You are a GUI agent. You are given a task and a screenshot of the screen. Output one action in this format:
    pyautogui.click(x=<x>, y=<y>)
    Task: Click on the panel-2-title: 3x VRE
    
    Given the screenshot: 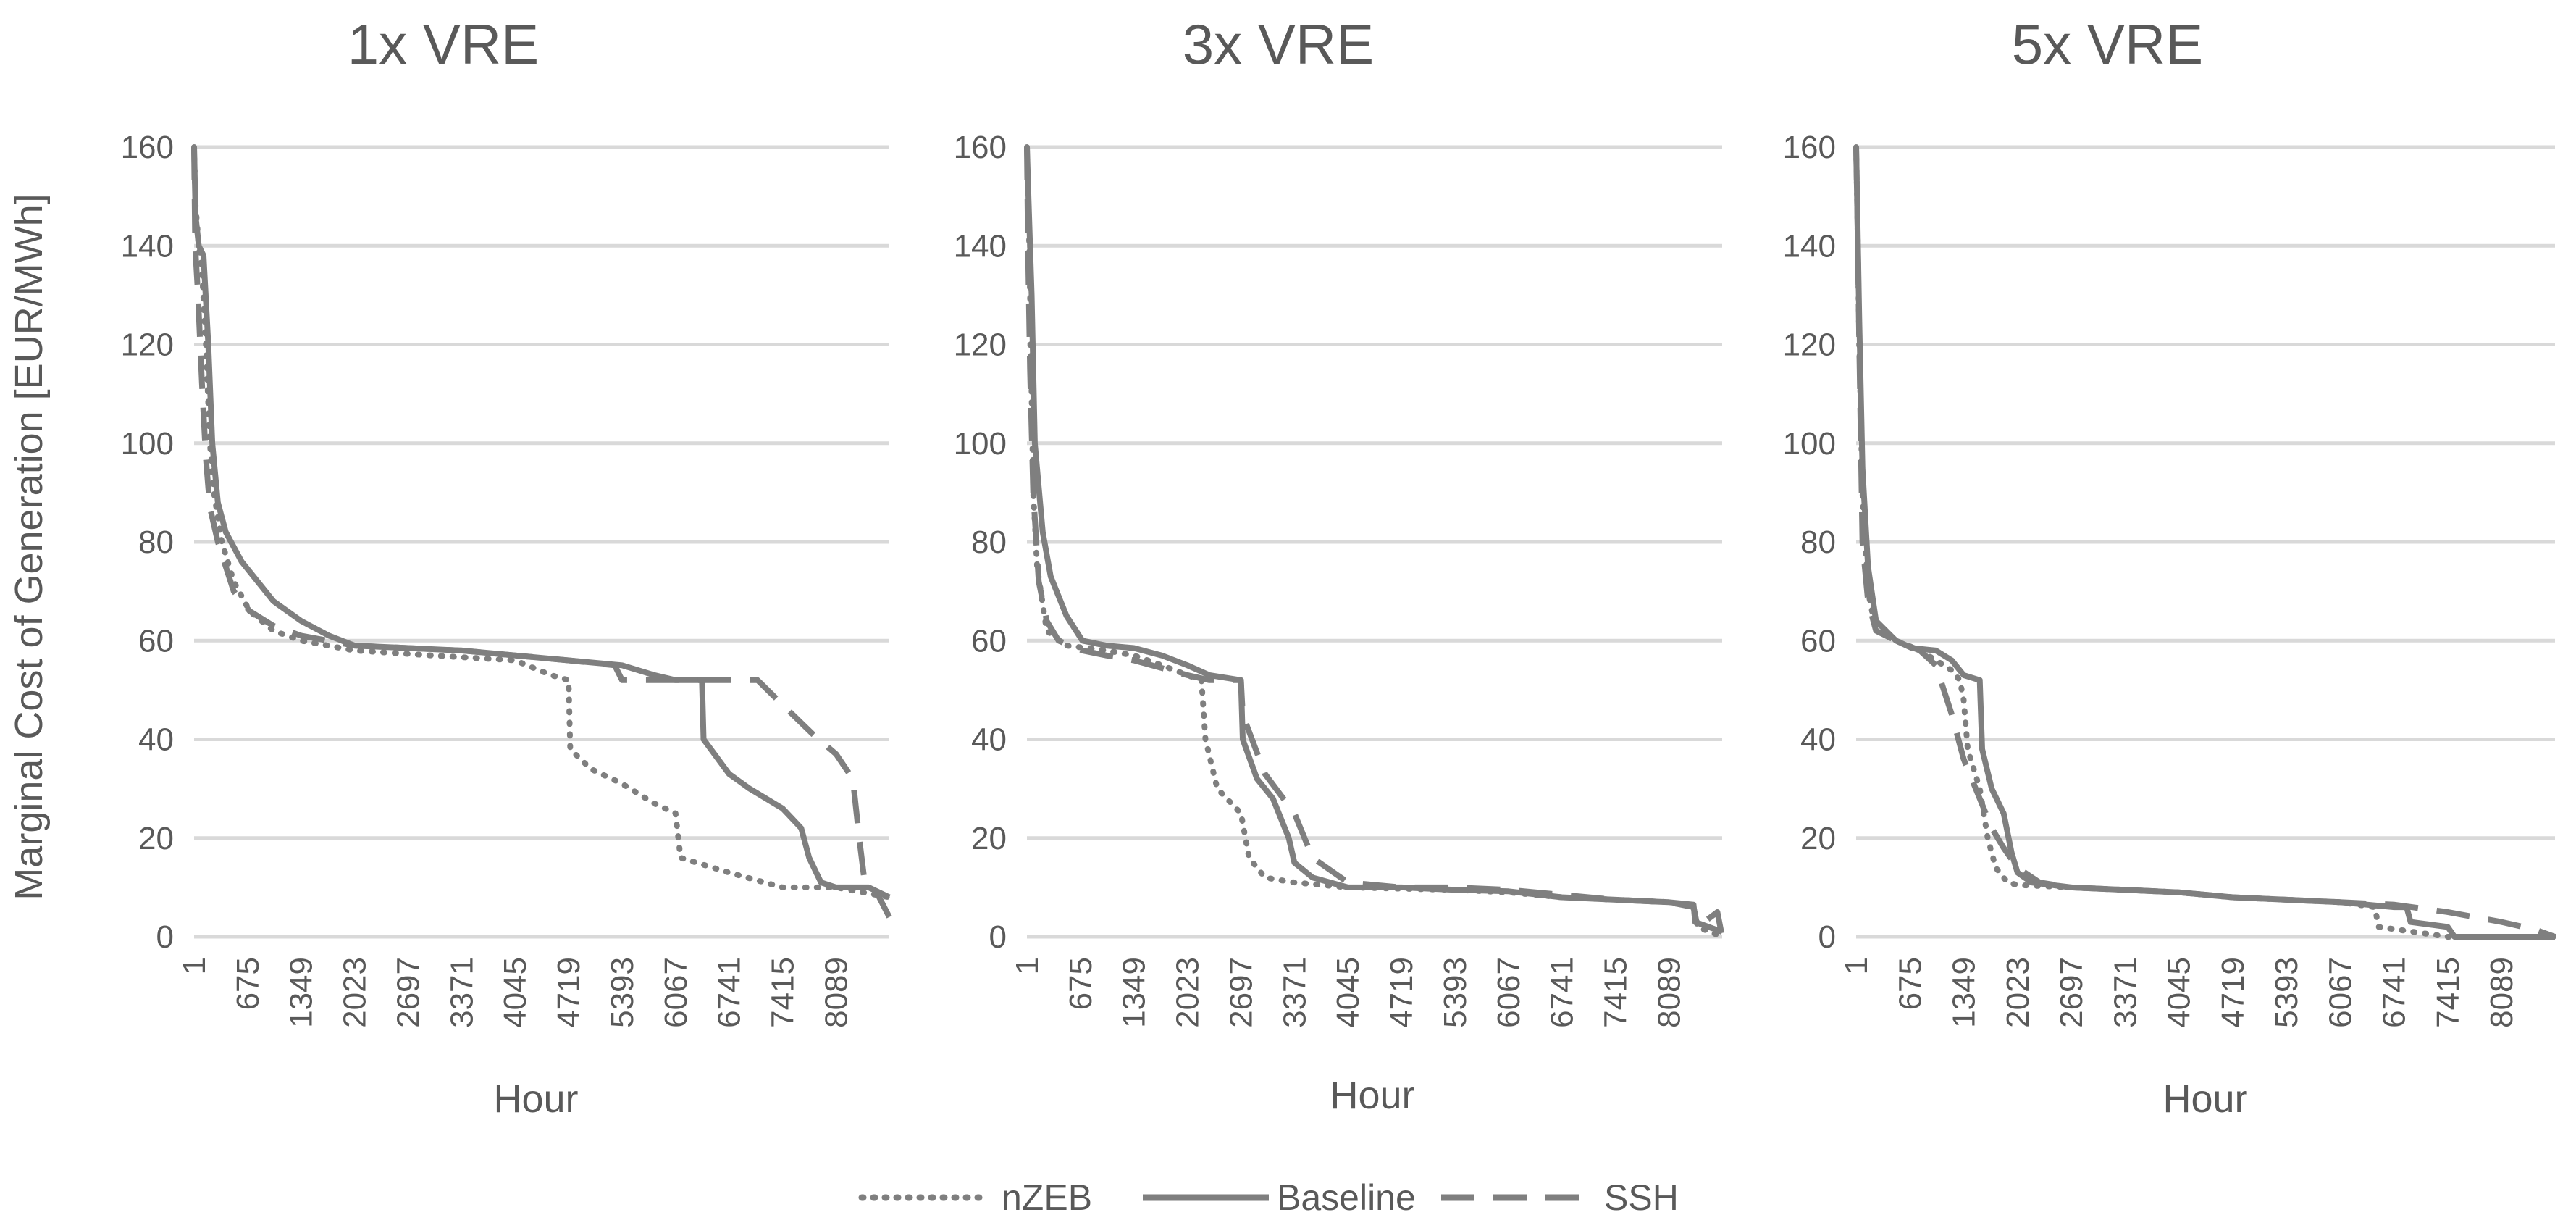 What is the action you would take?
    pyautogui.click(x=1278, y=44)
    